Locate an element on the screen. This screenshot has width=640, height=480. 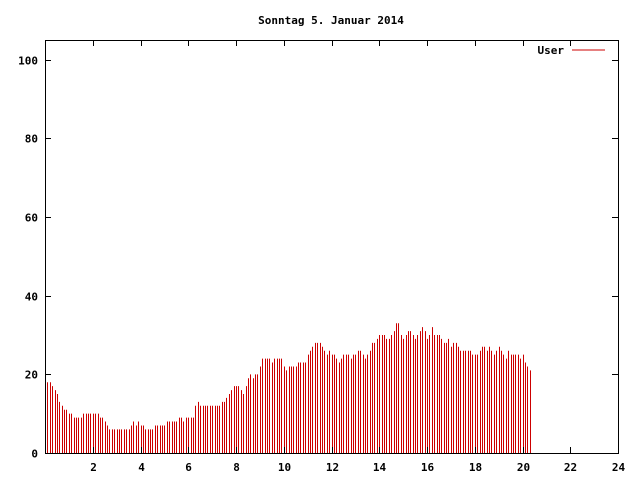
y-tick-label: 20 is located at coordinates (31, 375).